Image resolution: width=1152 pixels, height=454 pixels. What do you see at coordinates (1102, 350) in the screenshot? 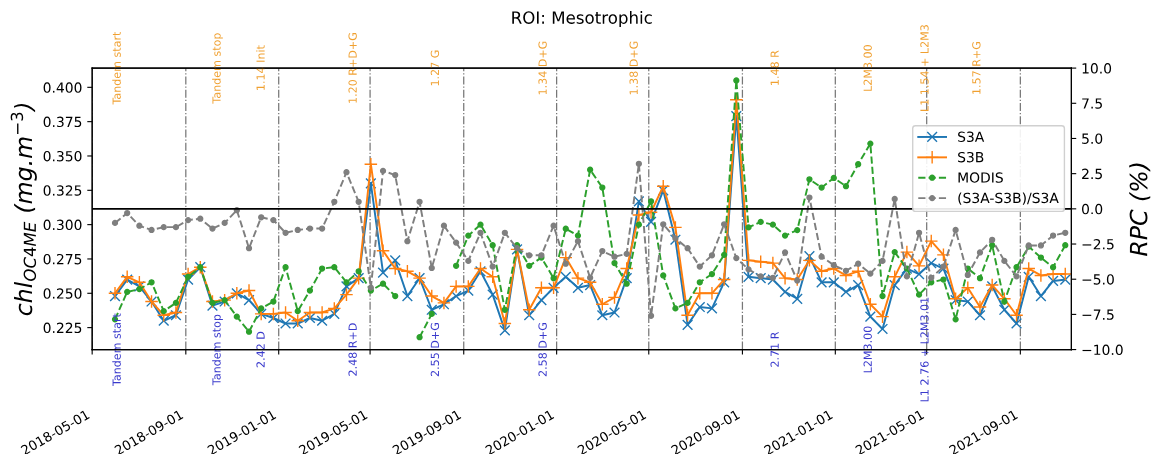
I see `y2-tick-label: −10.0` at bounding box center [1102, 350].